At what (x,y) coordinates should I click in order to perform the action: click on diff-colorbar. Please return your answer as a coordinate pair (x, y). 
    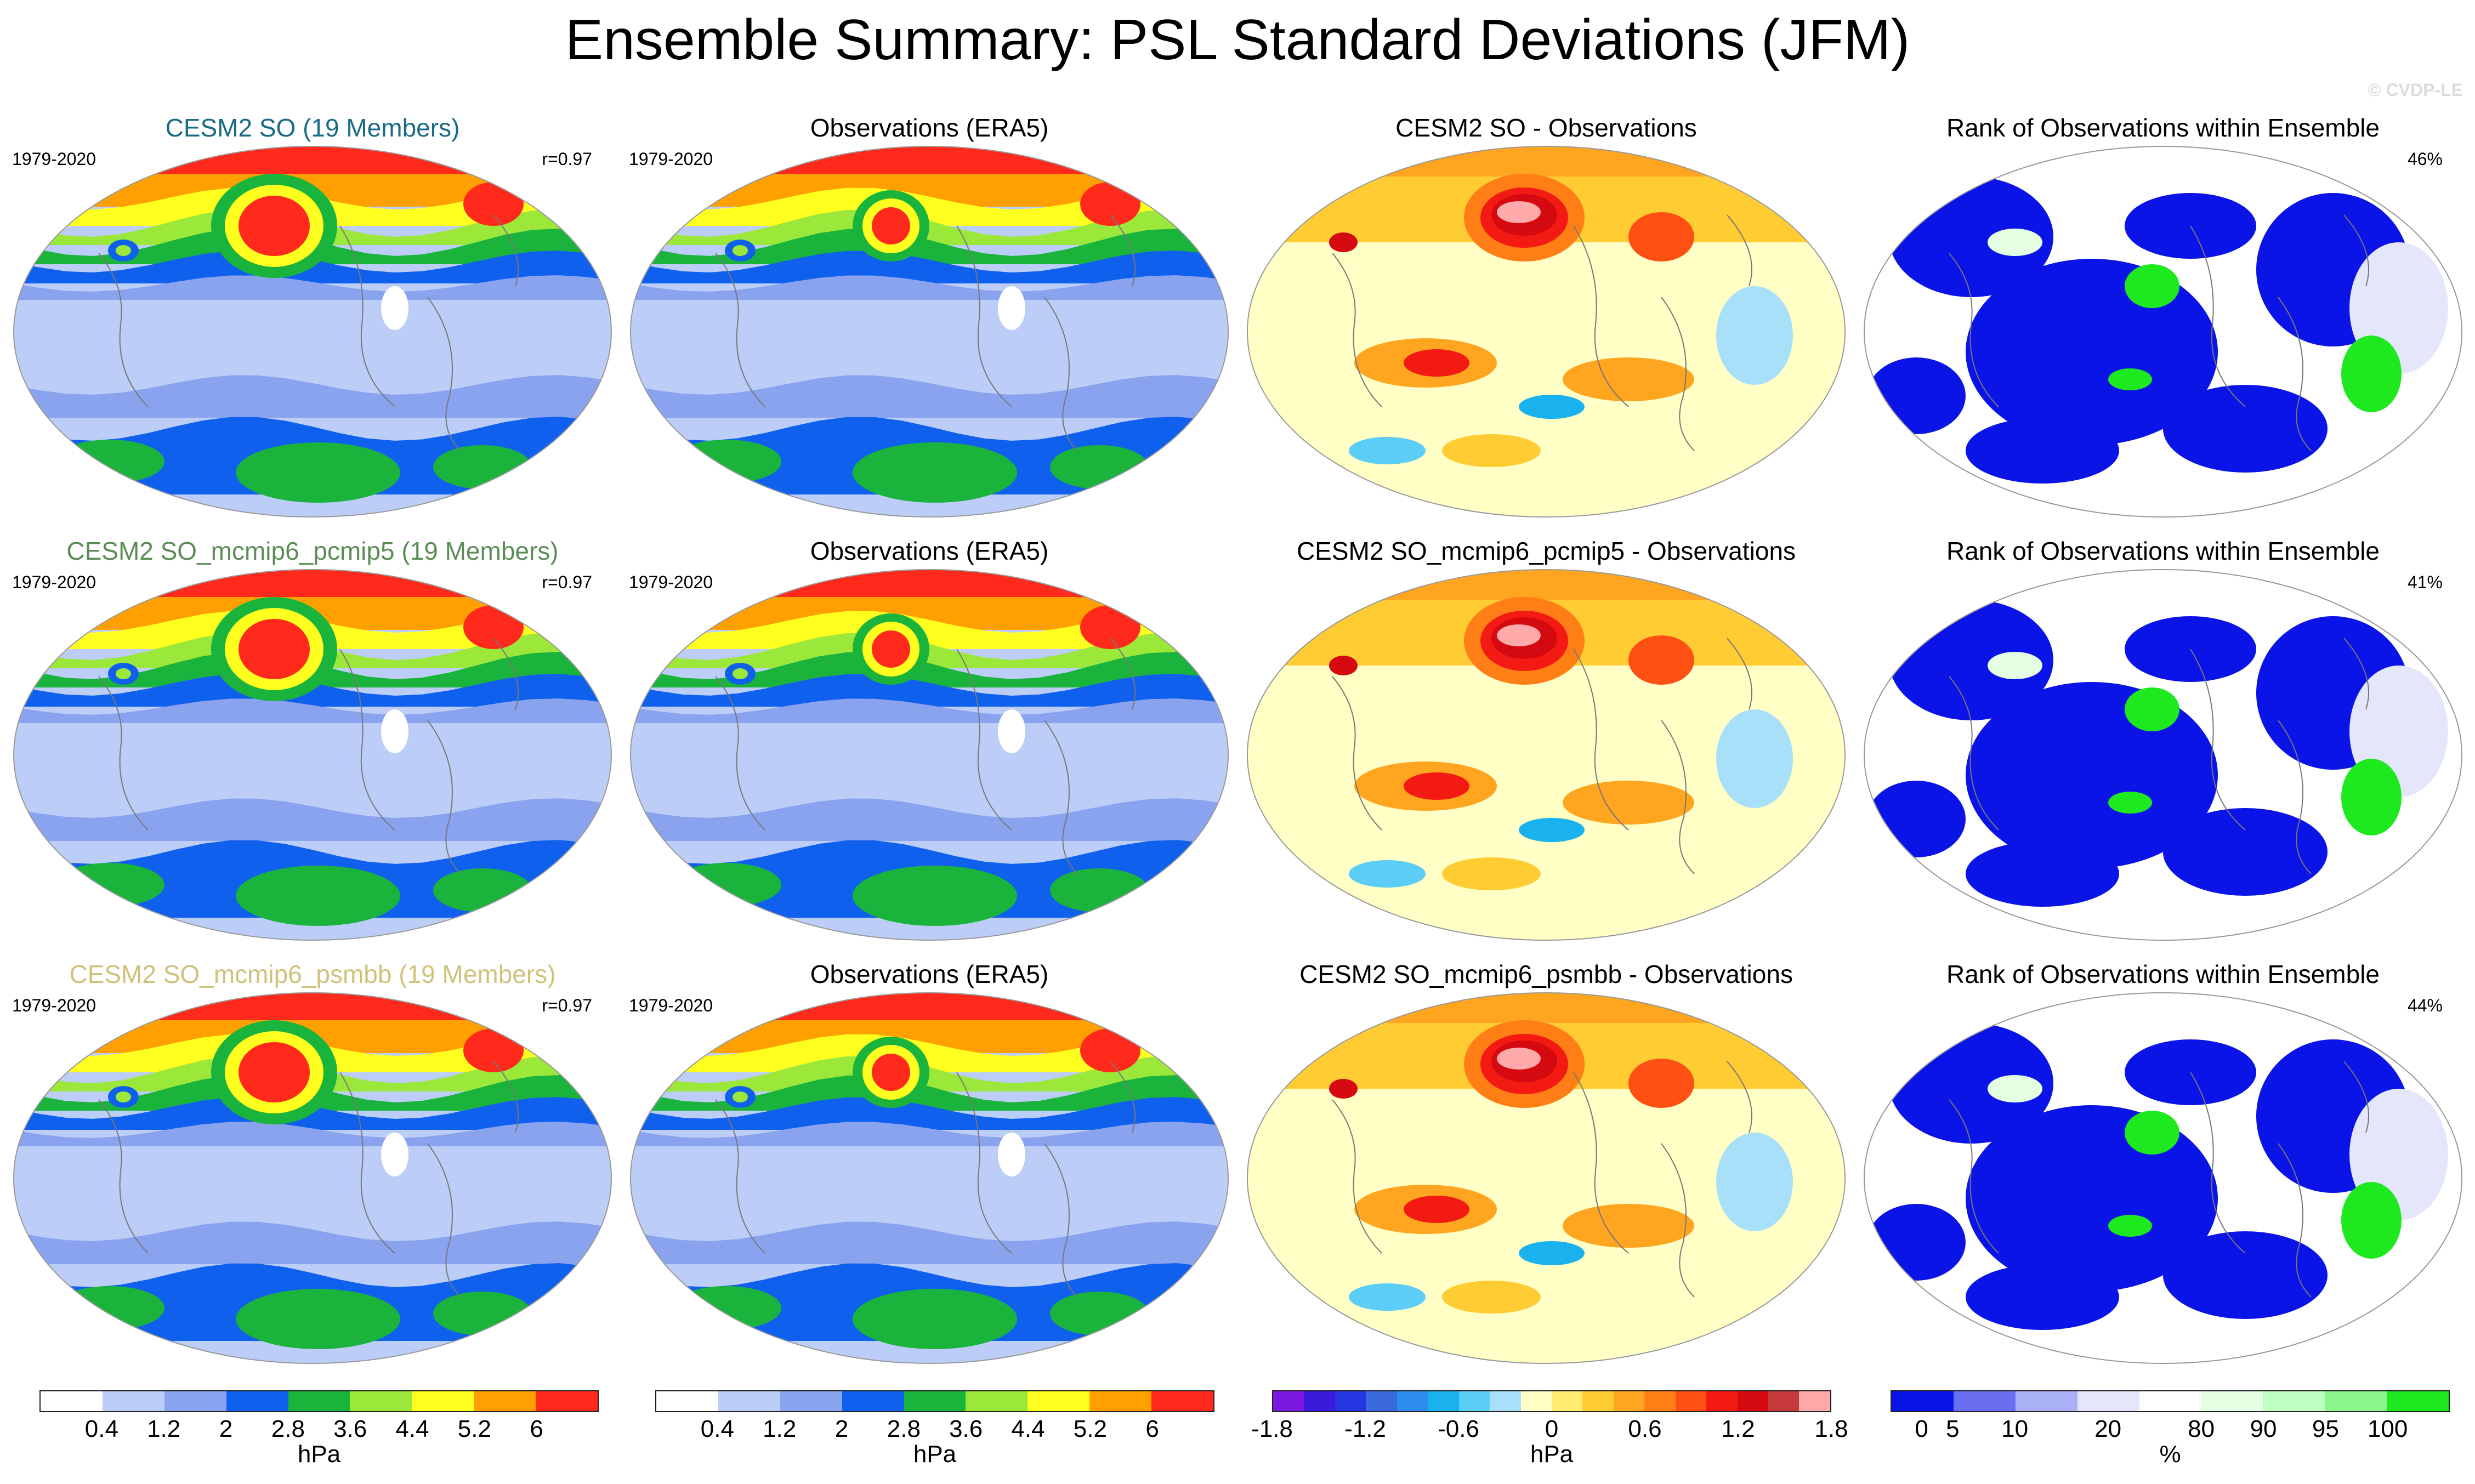
    Looking at the image, I should click on (1551, 1401).